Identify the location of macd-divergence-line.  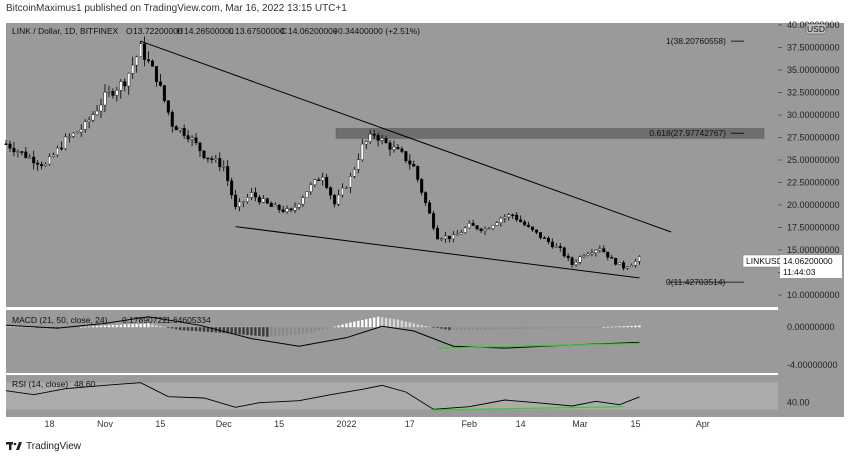
(538, 345).